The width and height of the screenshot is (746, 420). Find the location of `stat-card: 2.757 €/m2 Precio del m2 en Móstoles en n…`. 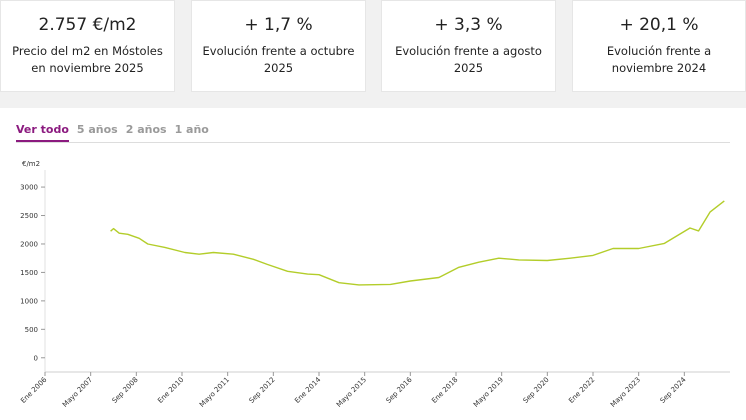

stat-card: 2.757 €/m2 Precio del m2 en Móstoles en n… is located at coordinates (87, 46).